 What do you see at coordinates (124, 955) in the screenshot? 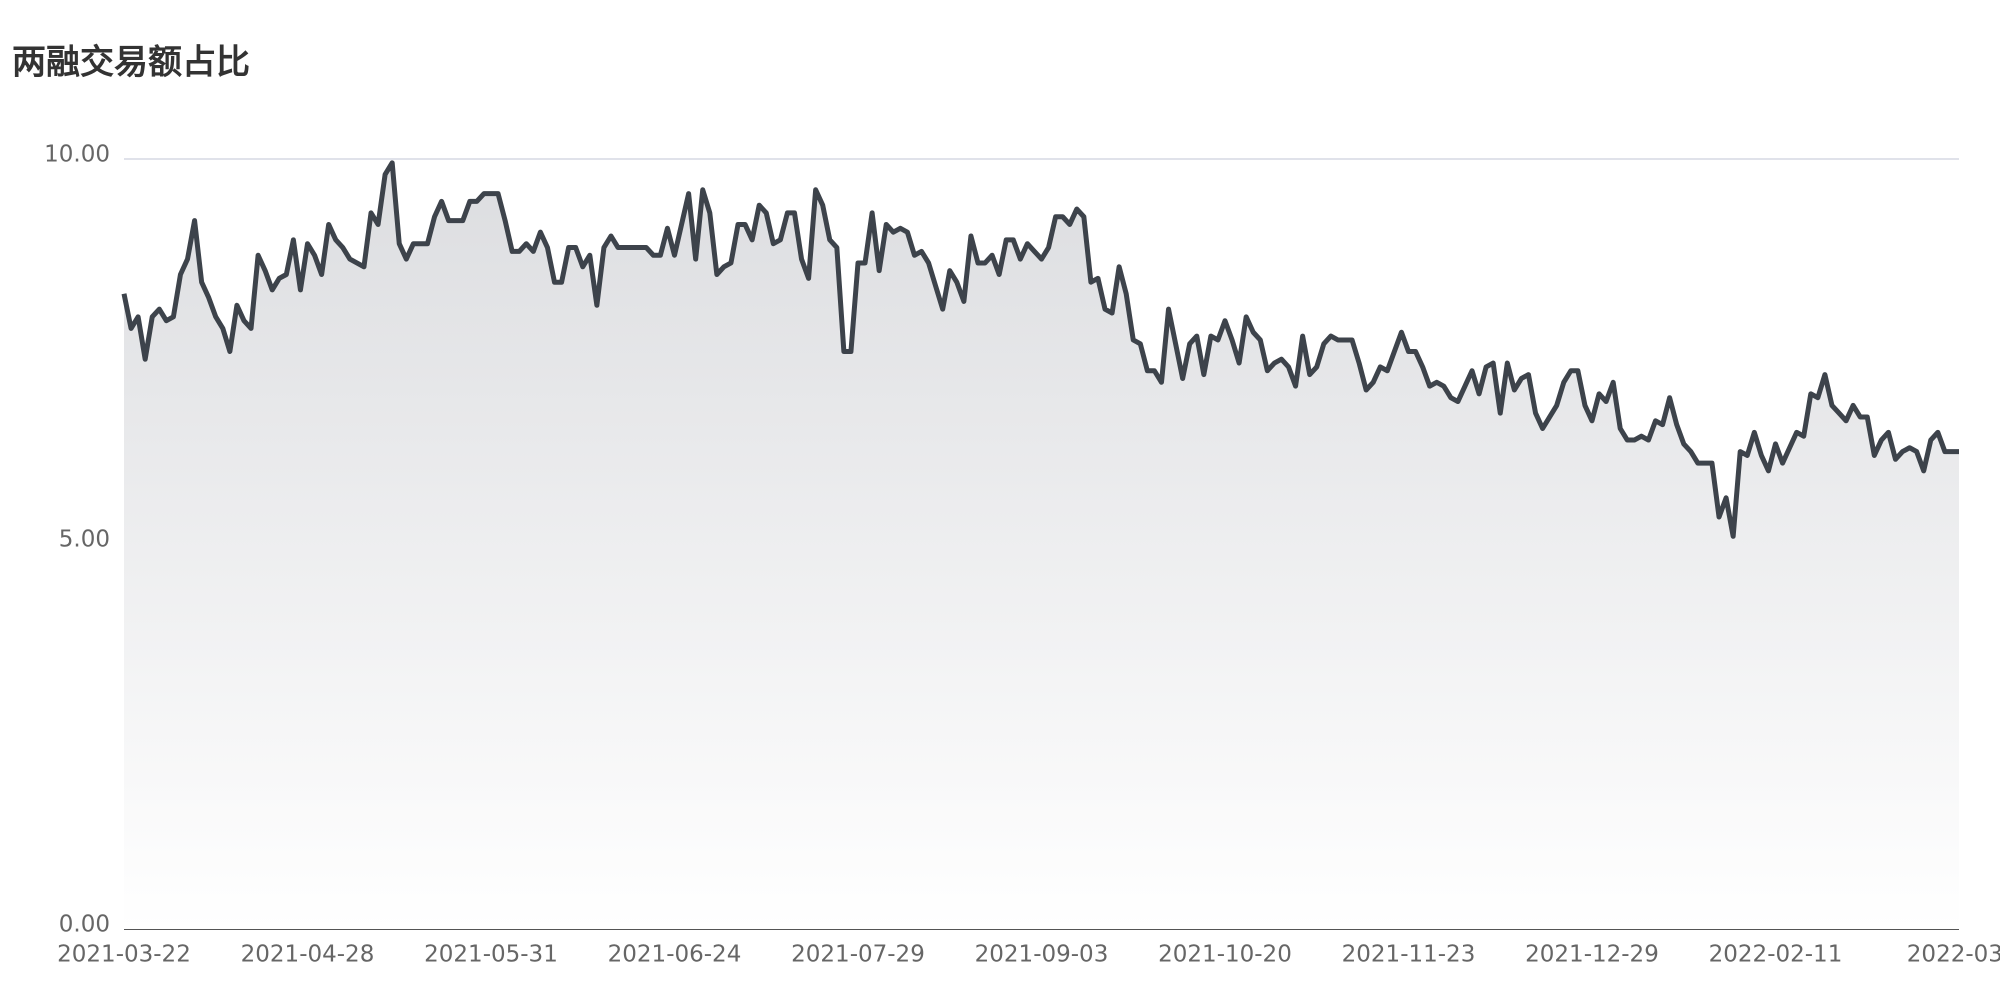
I see `x-tick-label: 2021-03-22` at bounding box center [124, 955].